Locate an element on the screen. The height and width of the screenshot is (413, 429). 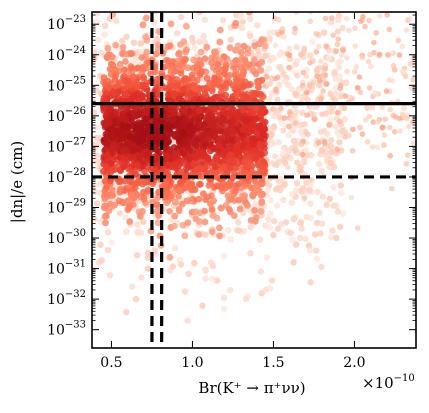
y-tick-label: 10−24 is located at coordinates (66, 54).